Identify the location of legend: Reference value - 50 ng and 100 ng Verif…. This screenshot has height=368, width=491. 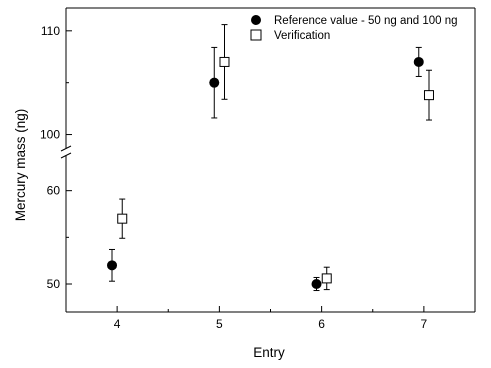
(354, 28).